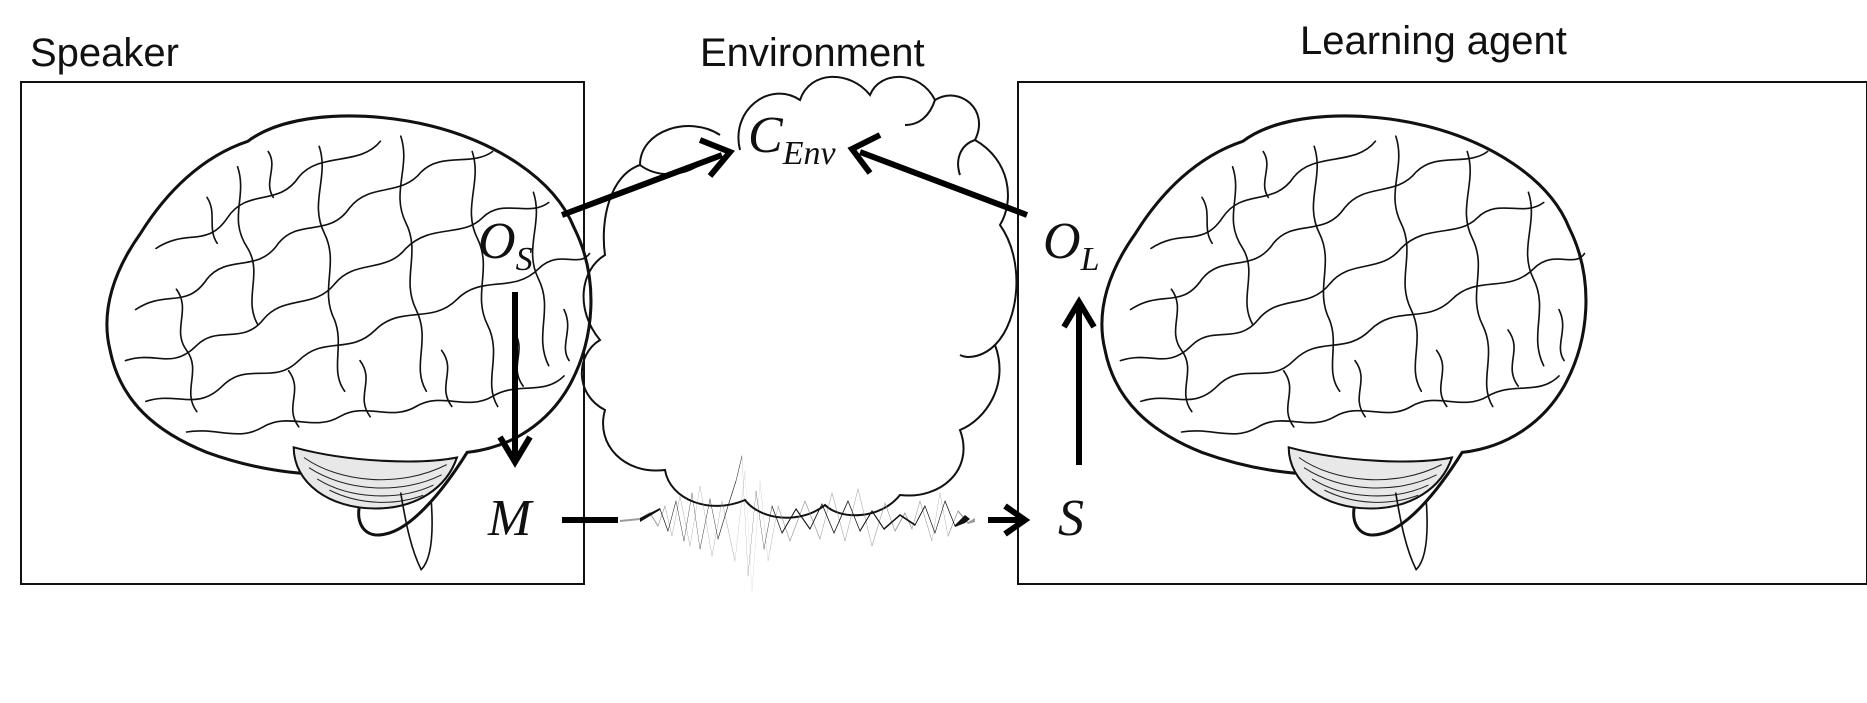 This screenshot has height=703, width=1867. Describe the element at coordinates (966, 157) in the screenshot. I see `cloud-inner-bump-right-lower` at that location.